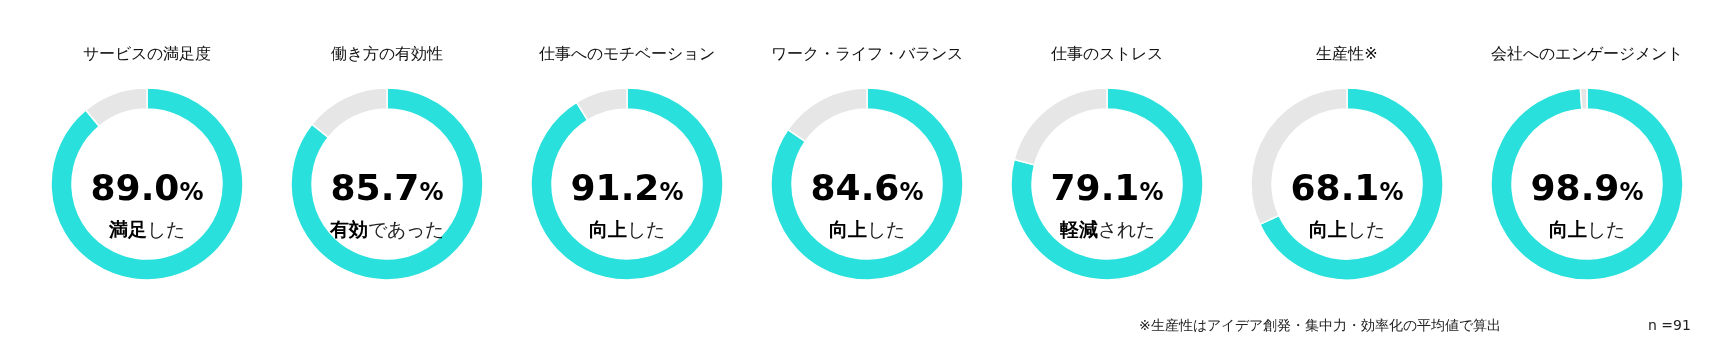  I want to click on data-label: 91.2%, so click(627, 187).